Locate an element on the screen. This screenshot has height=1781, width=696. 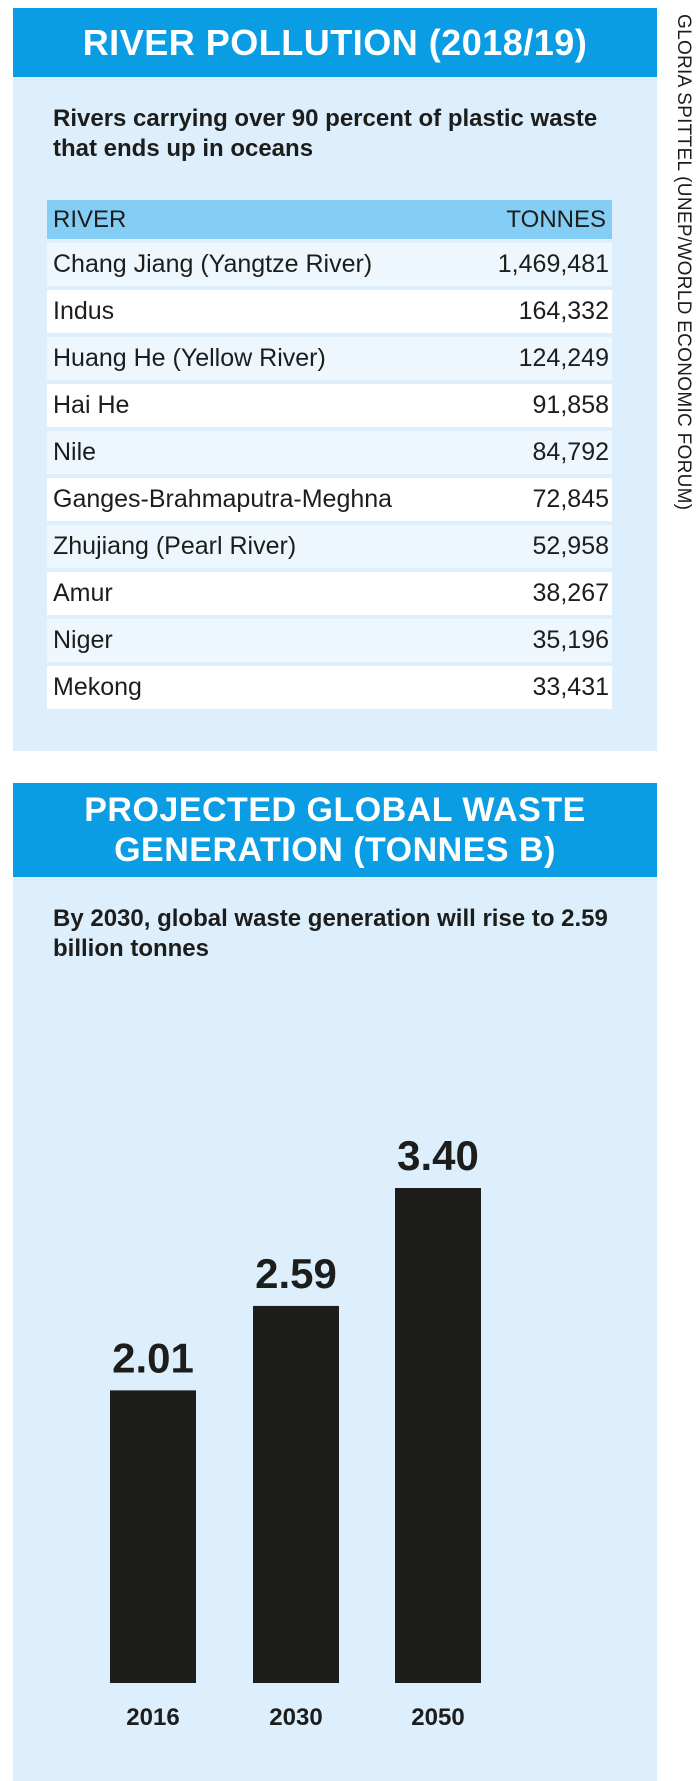
river-name-cell: Amur is located at coordinates (83, 593).